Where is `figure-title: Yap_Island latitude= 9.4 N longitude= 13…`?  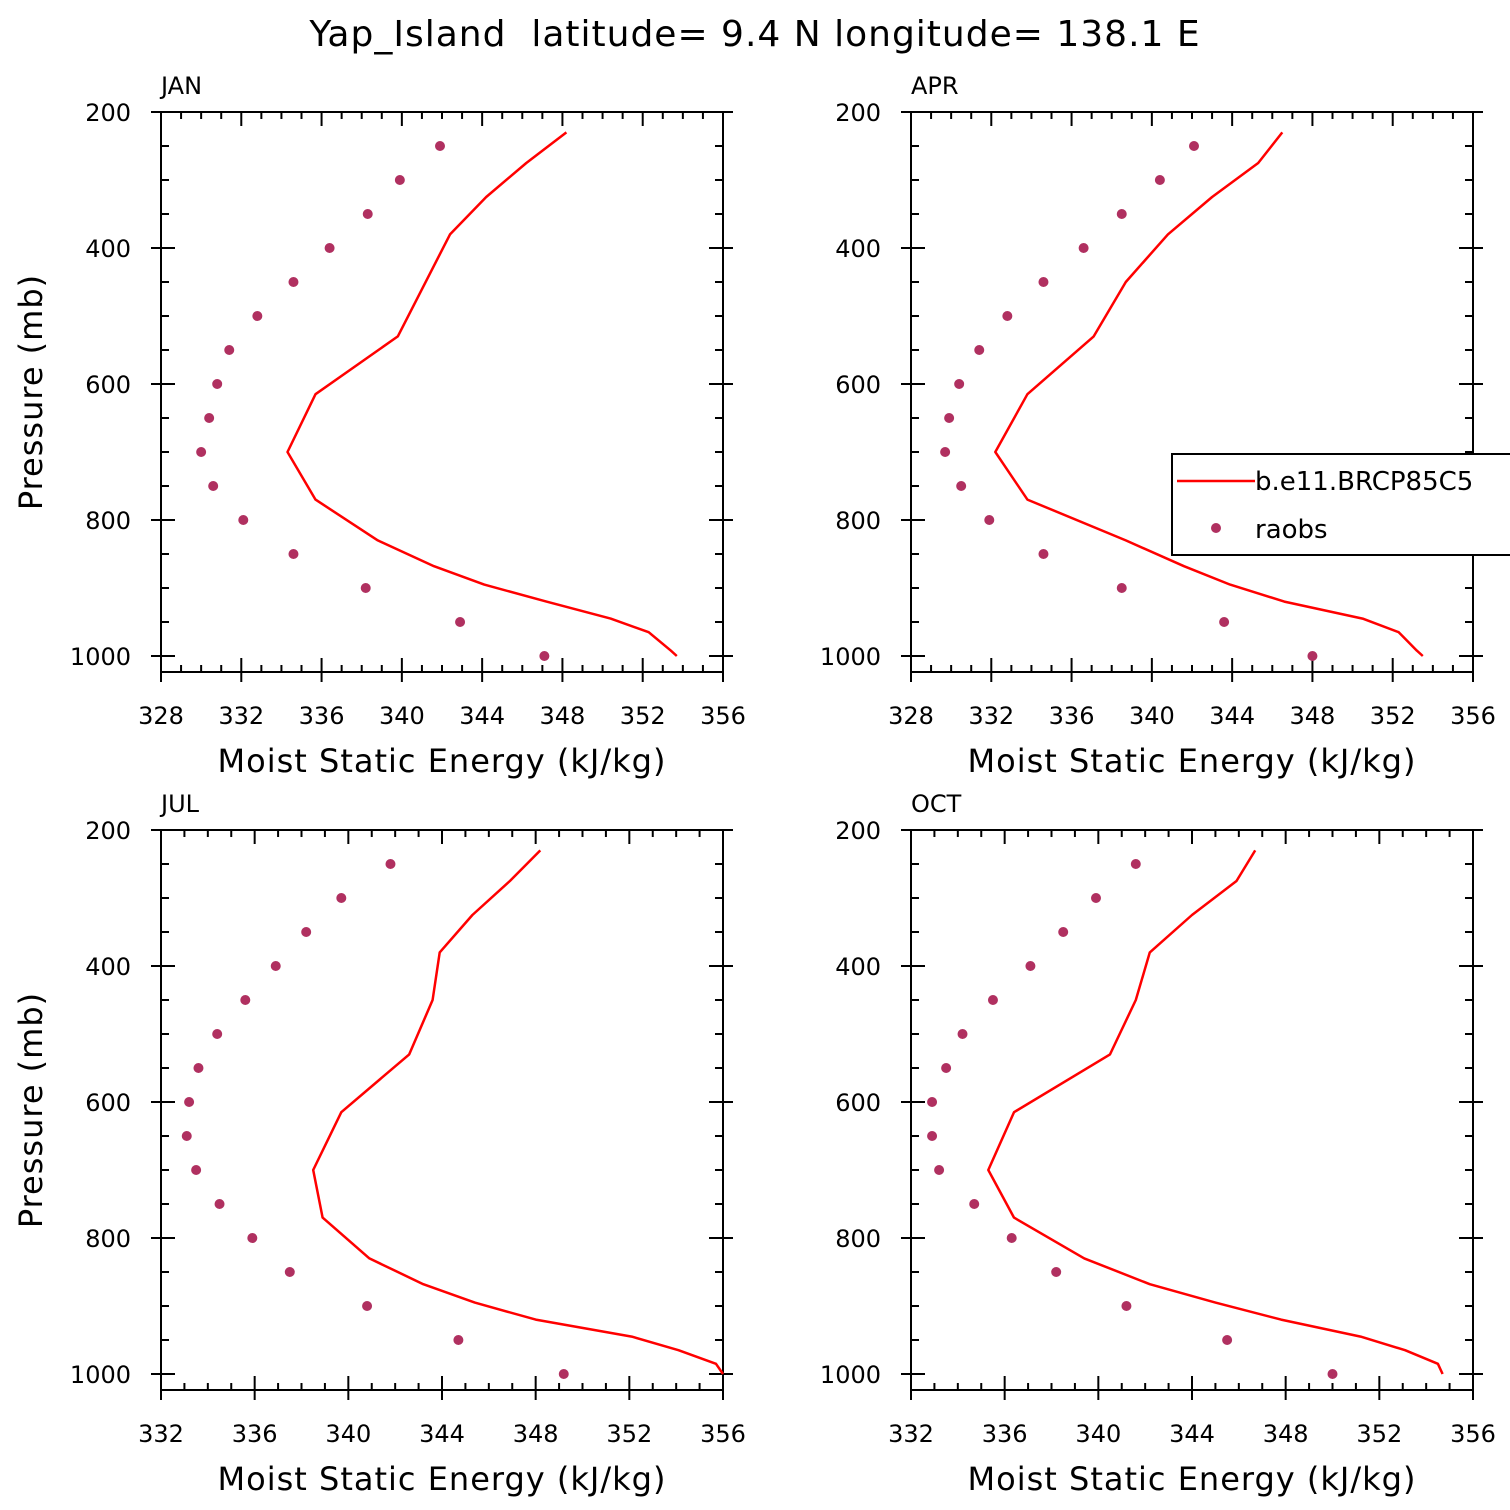 figure-title: Yap_Island latitude= 9.4 N longitude= 13… is located at coordinates (754, 34).